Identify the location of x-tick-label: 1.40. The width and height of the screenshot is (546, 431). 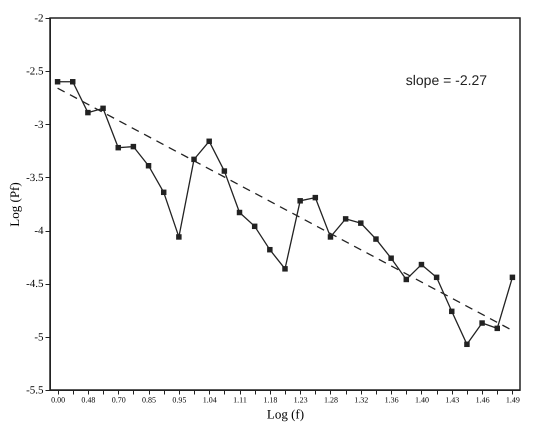
(421, 400).